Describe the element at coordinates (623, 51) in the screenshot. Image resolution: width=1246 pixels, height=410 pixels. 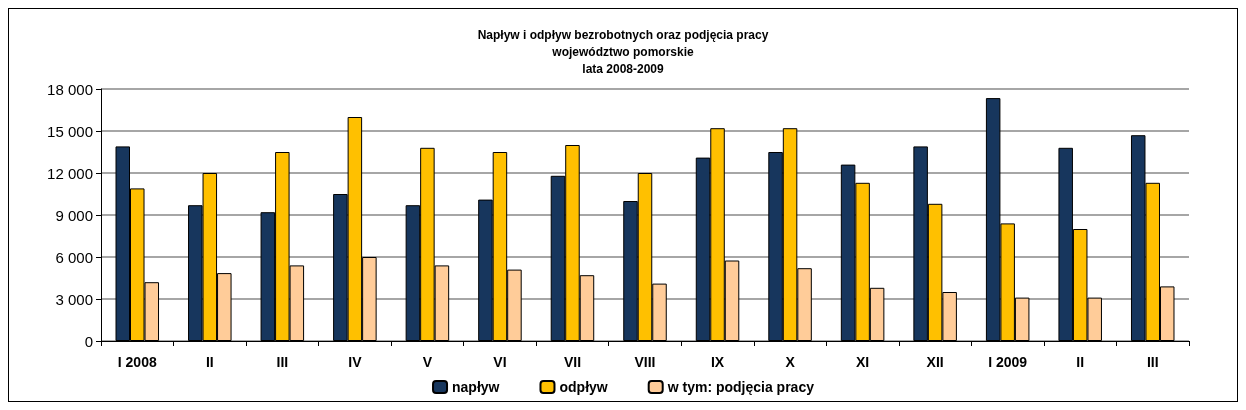
I see `chart-title: Napływ i odpływ bezrobotnych oraz podjęcia pracy województwo pomorskie lata 2008-2009` at that location.